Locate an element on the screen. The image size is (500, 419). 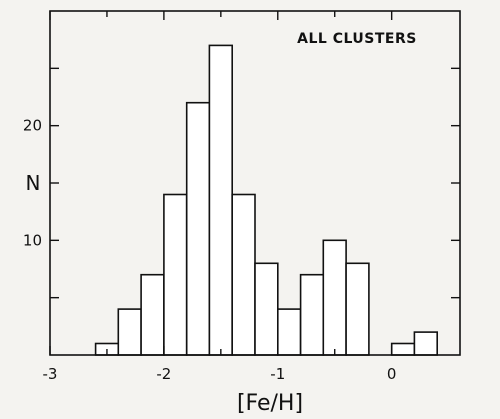
x-axis-label: [Fe/H] is located at coordinates (270, 403).